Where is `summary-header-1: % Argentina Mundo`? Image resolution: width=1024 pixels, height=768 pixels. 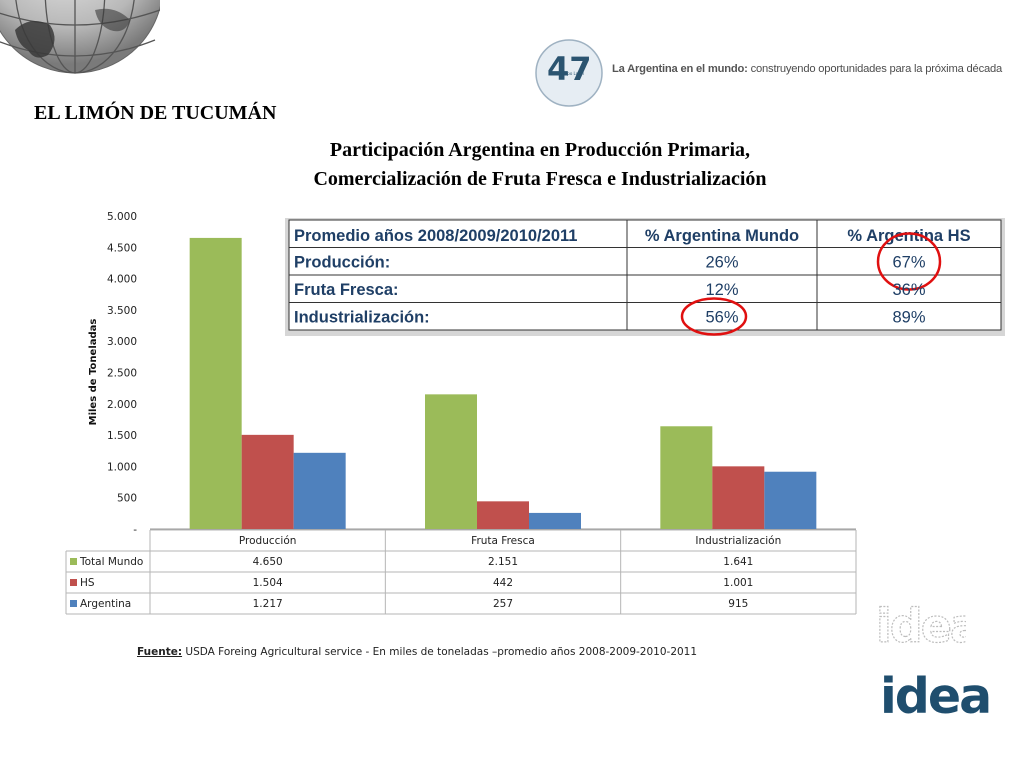
summary-header-1: % Argentina Mundo is located at coordinates (722, 236).